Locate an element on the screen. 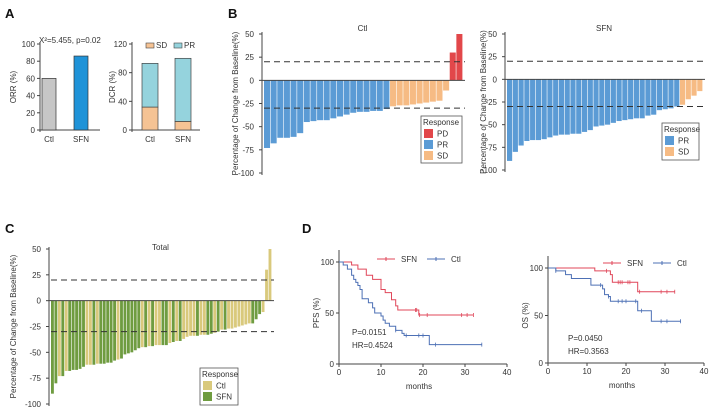 This screenshot has width=719, height=414. dcr-x-tick-label: SFN is located at coordinates (183, 139).